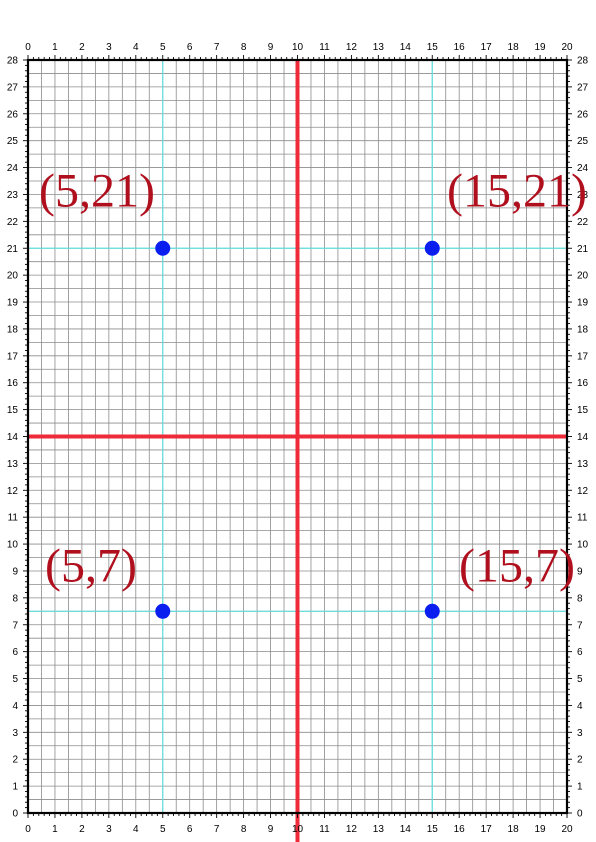  I want to click on x-tick-label-bottom: 5, so click(163, 829).